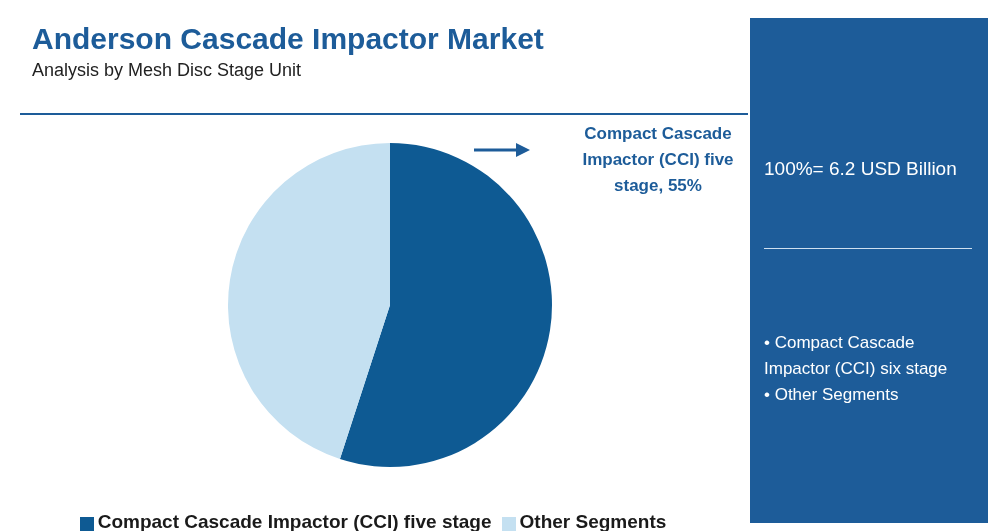 The height and width of the screenshot is (531, 1006). Describe the element at coordinates (860, 169) in the screenshot. I see `text: 100%= 6.2 USD Billion` at that location.